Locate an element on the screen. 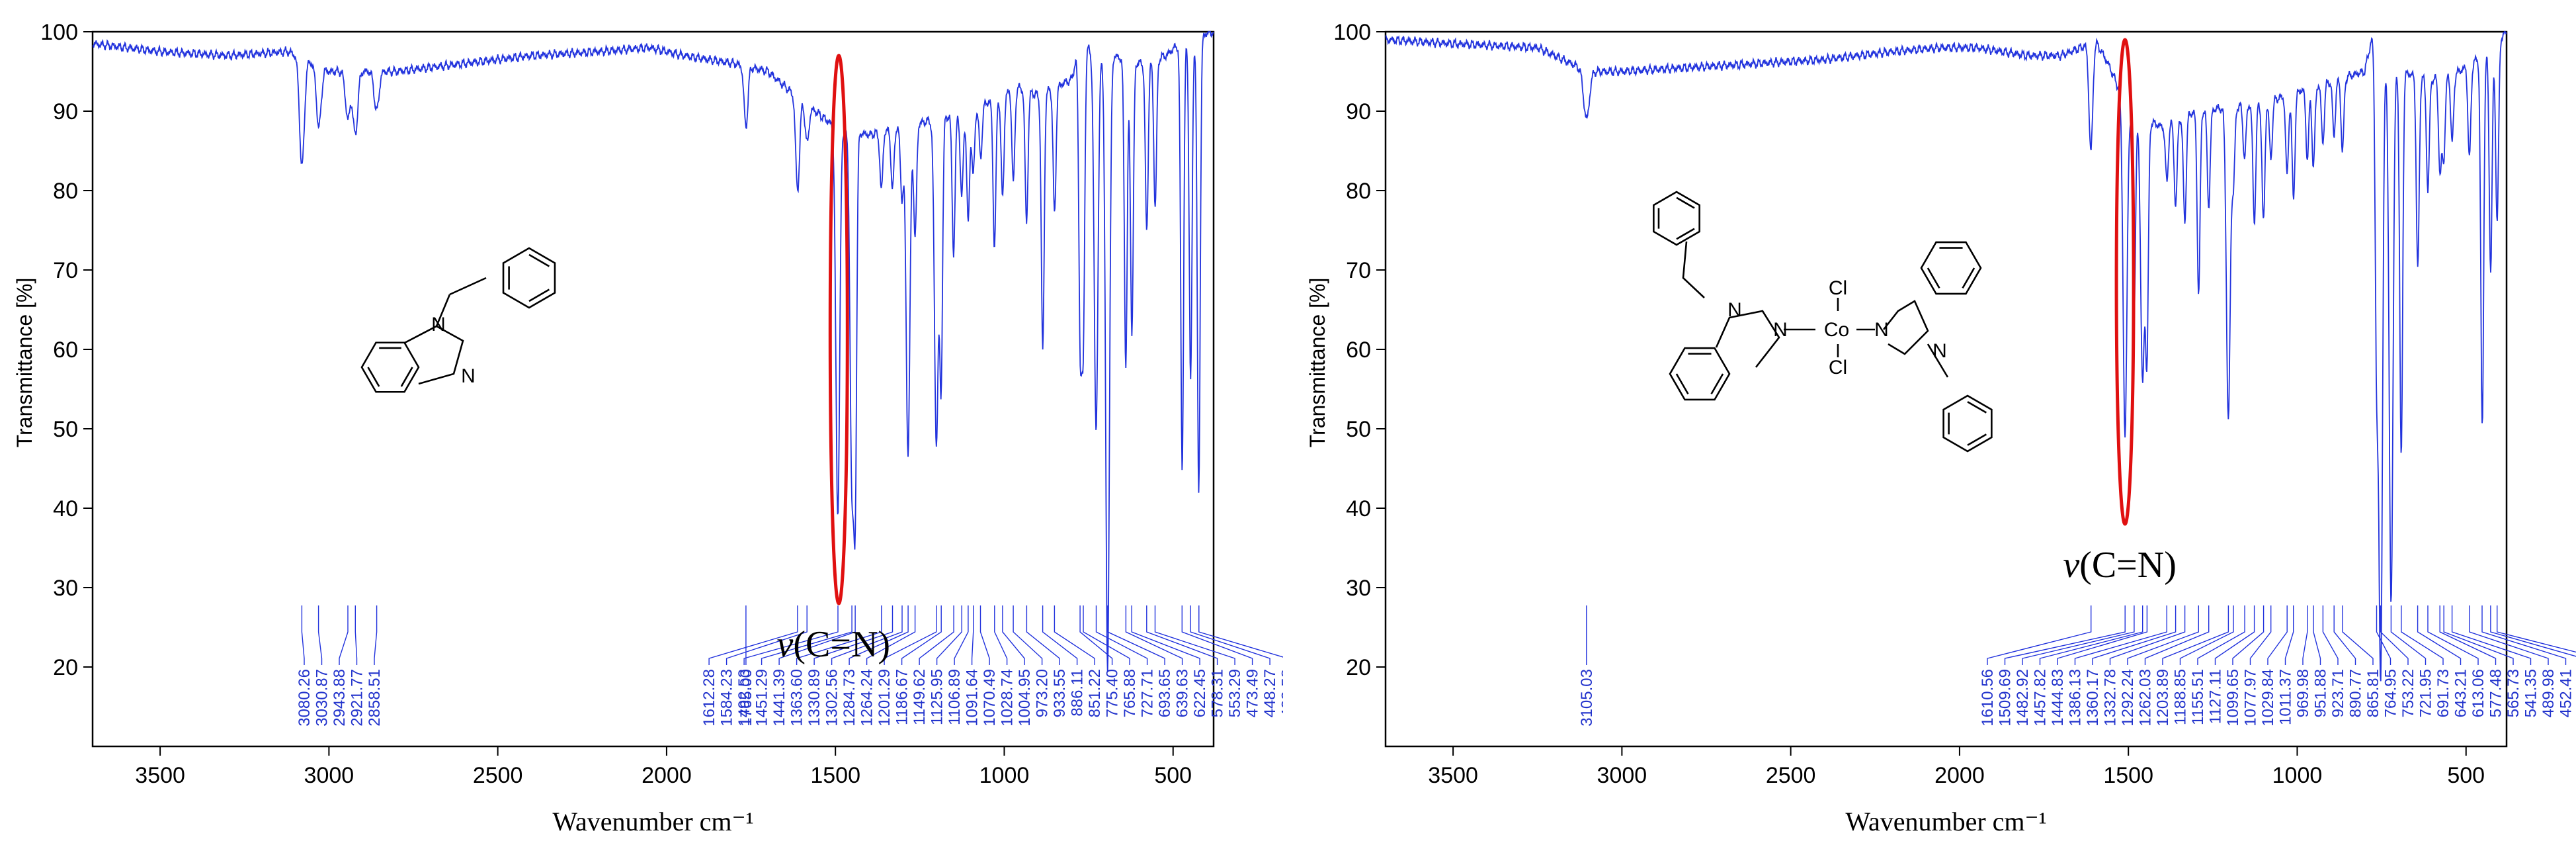 This screenshot has width=2576, height=845. atom-n3: N is located at coordinates (468, 376).